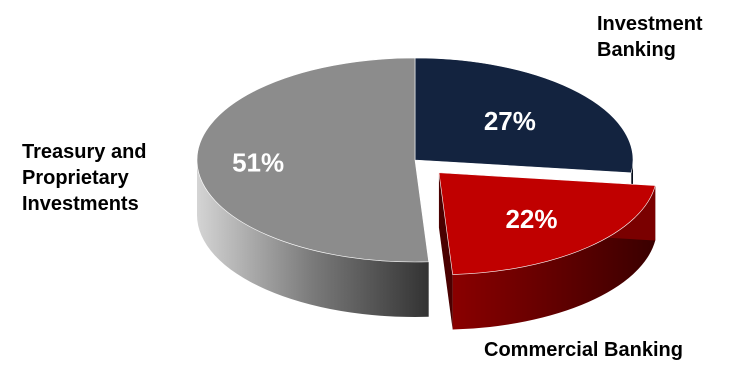 Image resolution: width=748 pixels, height=369 pixels. I want to click on pie-side-treasury-and-proprietary-investments, so click(313, 238).